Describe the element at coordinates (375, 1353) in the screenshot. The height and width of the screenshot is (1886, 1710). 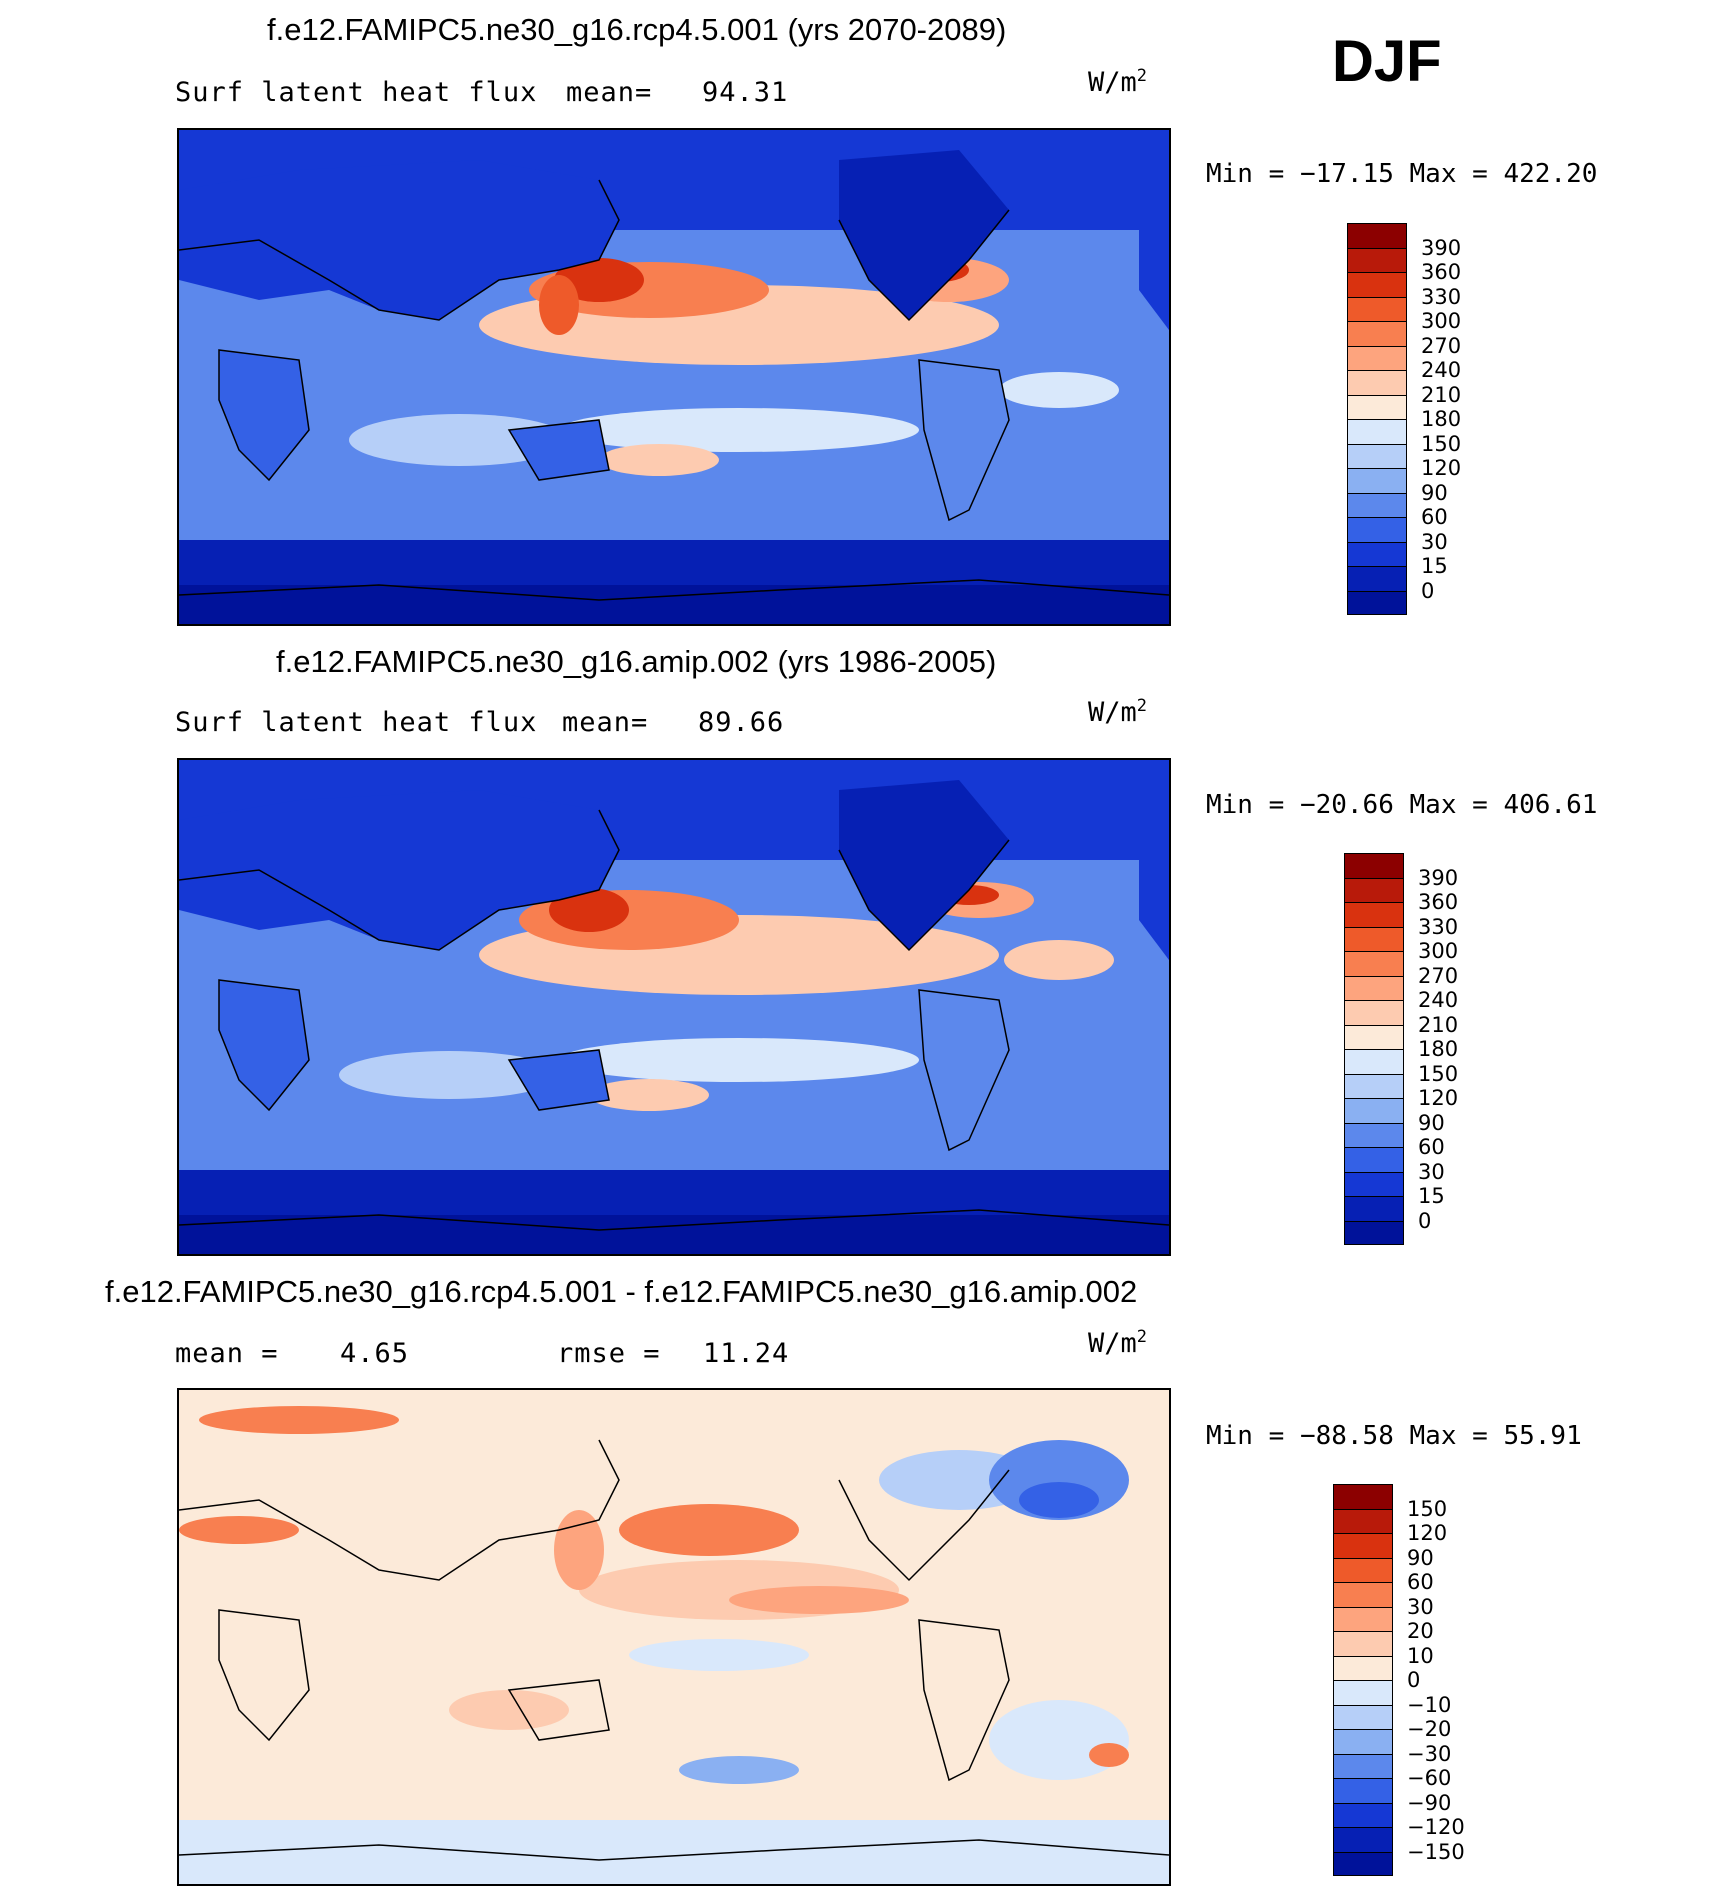
I see `panel-3-mean-value: 4.65` at that location.